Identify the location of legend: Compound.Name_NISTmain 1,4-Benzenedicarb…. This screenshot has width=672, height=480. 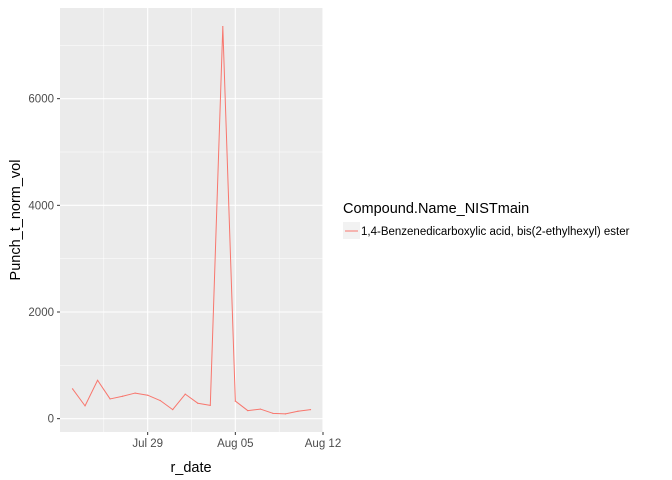
(486, 220).